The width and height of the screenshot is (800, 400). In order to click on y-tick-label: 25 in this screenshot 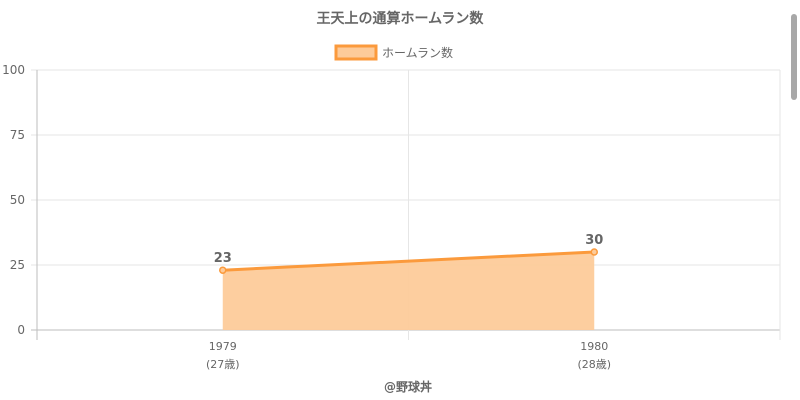, I will do `click(17, 265)`.